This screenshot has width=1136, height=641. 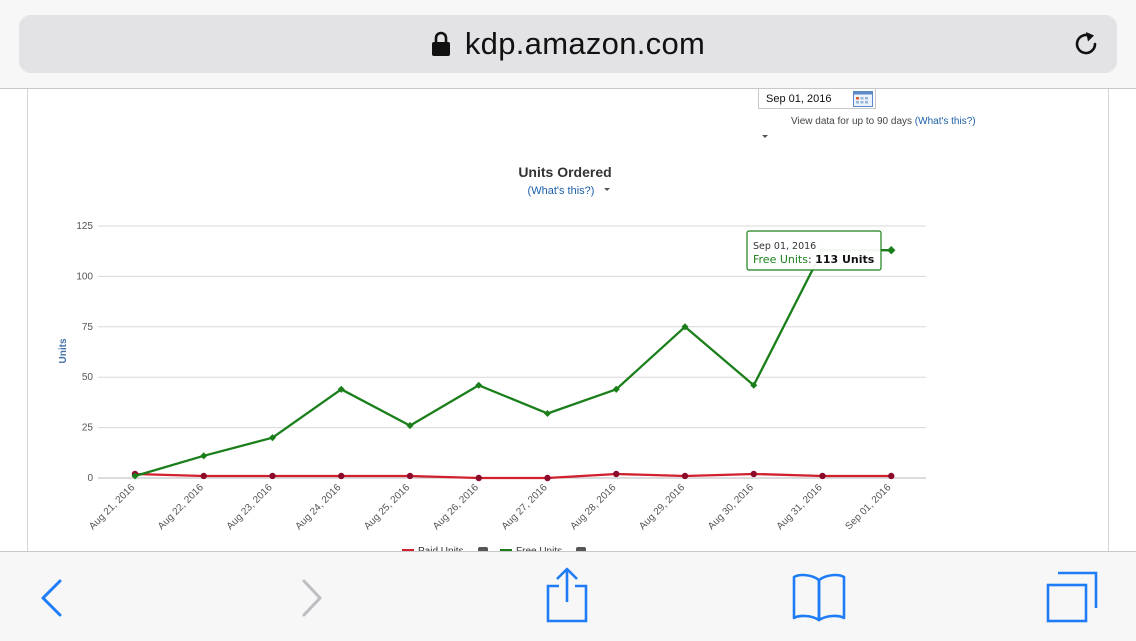 I want to click on calendar-icon, so click(x=863, y=99).